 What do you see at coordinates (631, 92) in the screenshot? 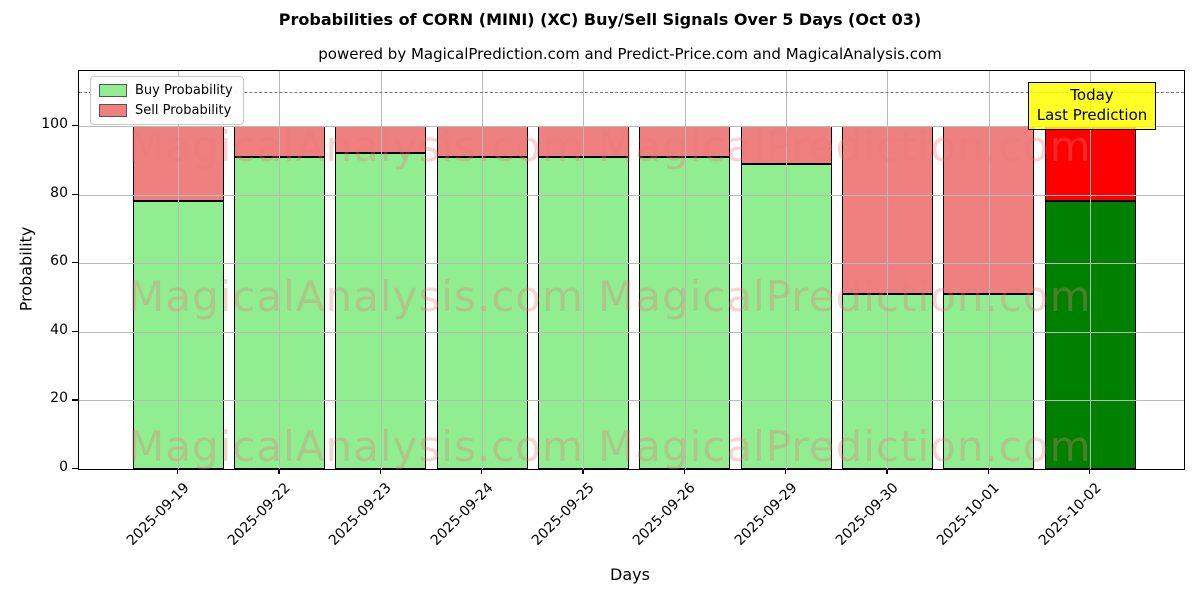
I see `dashed-threshold-line` at bounding box center [631, 92].